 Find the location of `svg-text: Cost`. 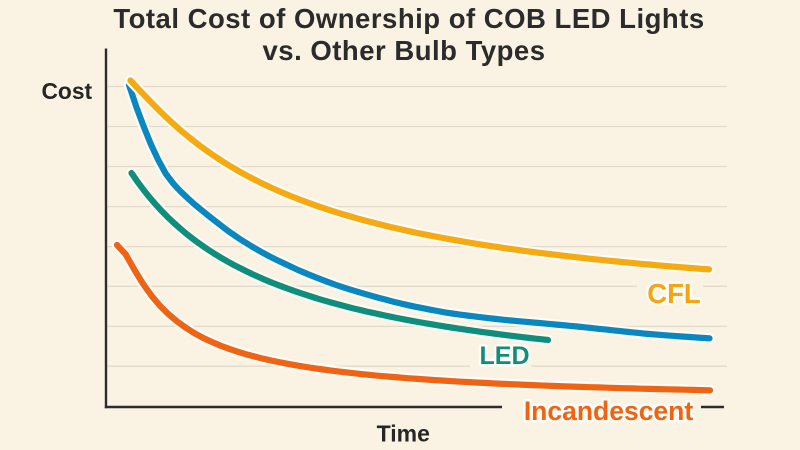

svg-text: Cost is located at coordinates (66, 91).